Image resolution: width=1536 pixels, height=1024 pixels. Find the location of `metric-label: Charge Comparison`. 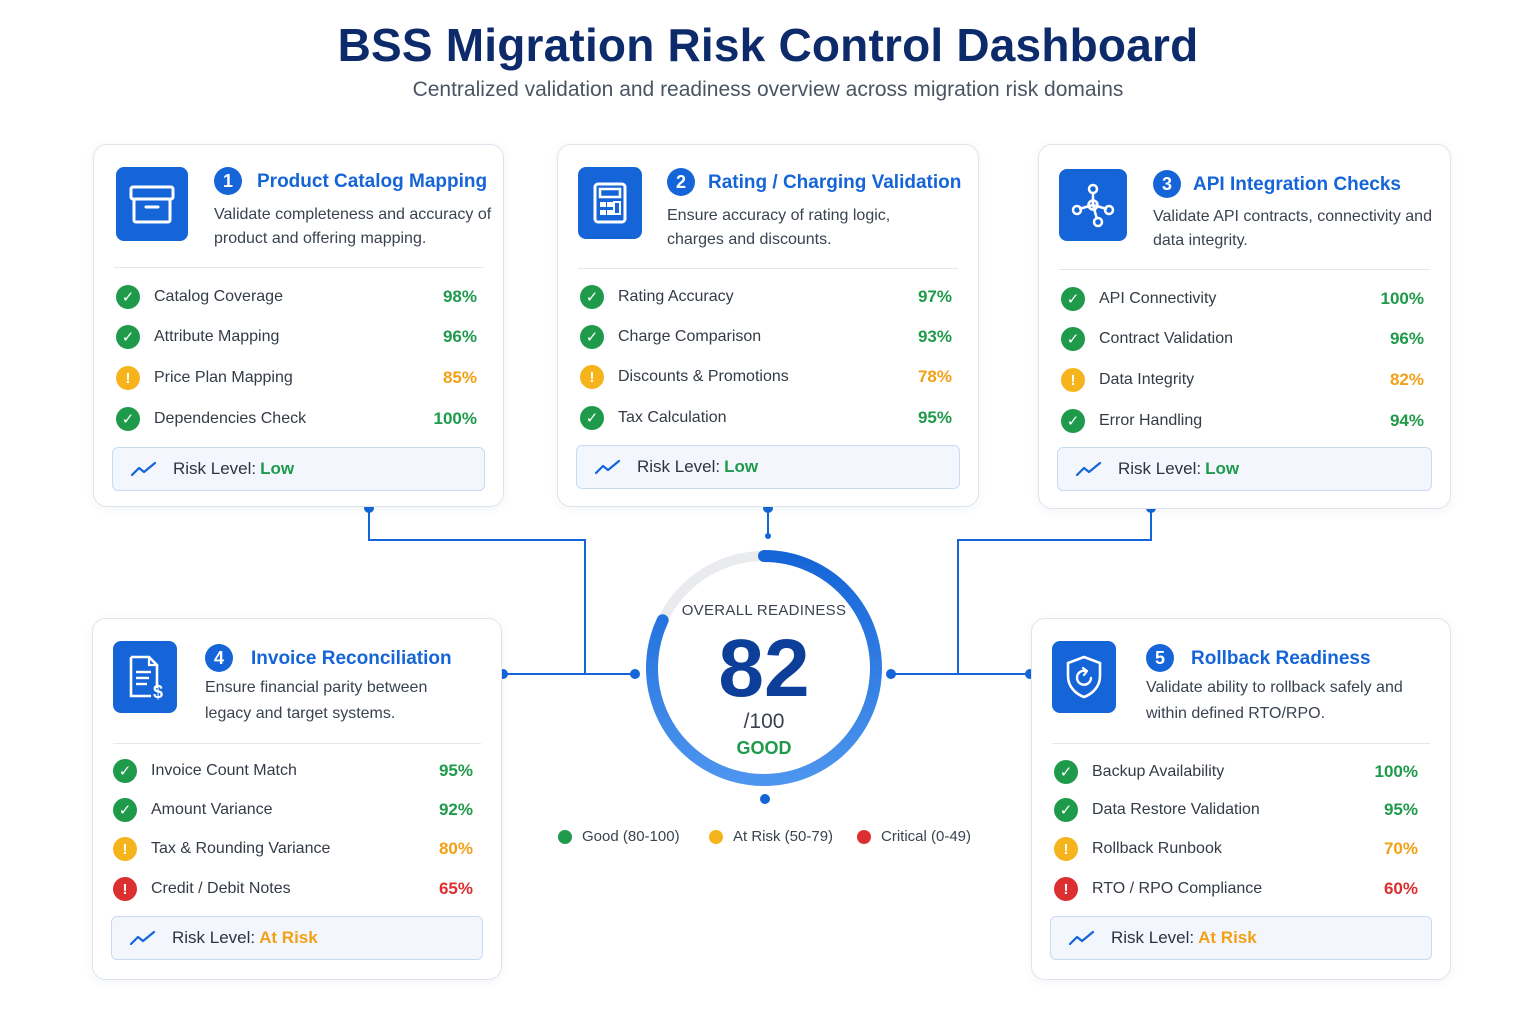

metric-label: Charge Comparison is located at coordinates (690, 336).